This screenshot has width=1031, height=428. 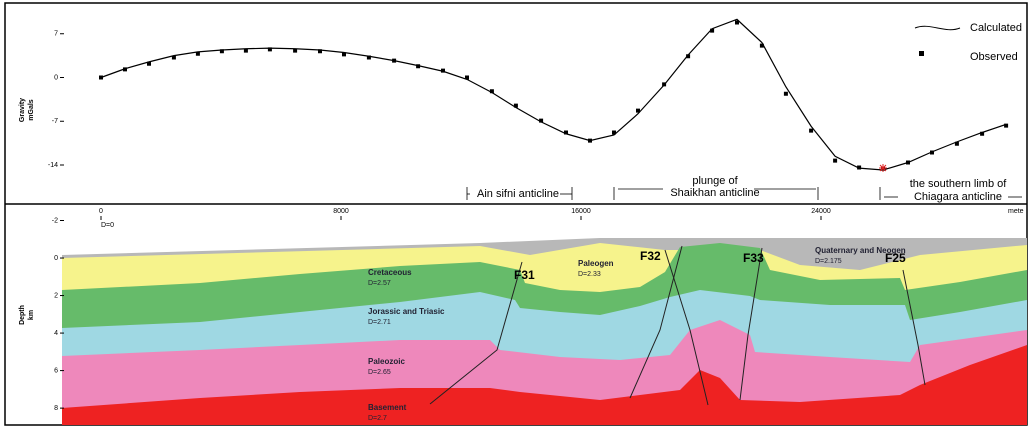 What do you see at coordinates (406, 311) in the screenshot?
I see `layer-name: Jorassic and Triasic` at bounding box center [406, 311].